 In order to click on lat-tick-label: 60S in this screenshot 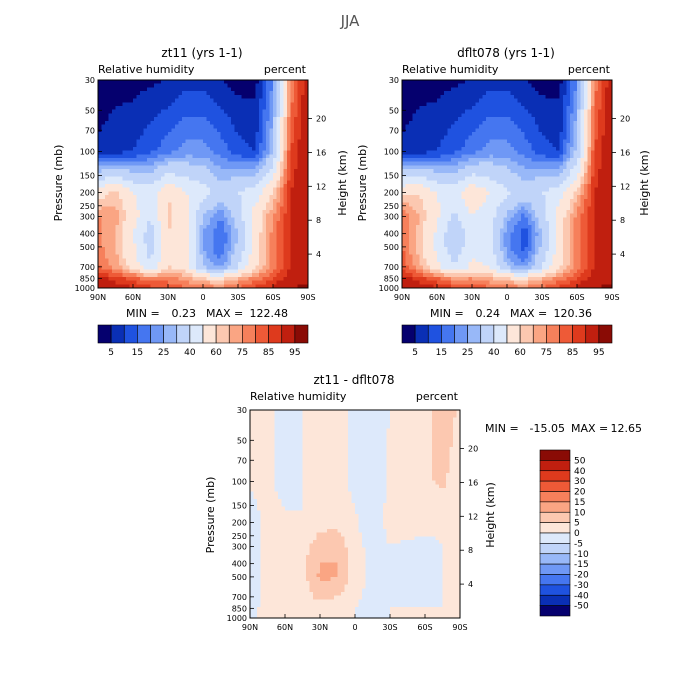, I will do `click(272, 297)`.